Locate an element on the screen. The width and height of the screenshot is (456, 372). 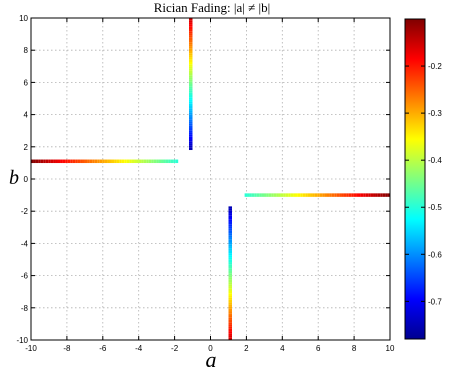
y-tick-label: 0 is located at coordinates (26, 179).